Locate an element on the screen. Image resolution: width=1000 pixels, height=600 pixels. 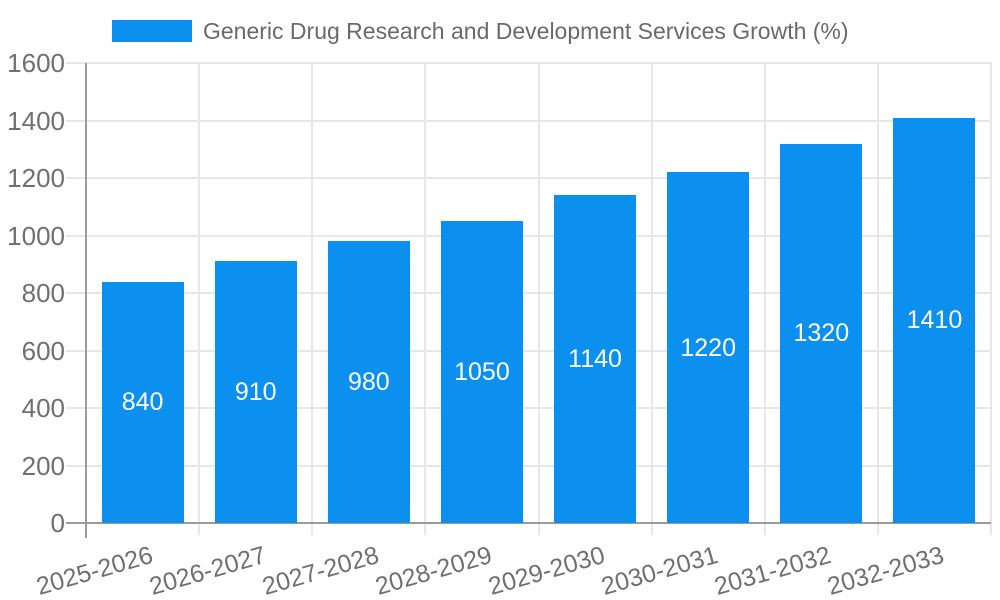
bar-value-label: 910 is located at coordinates (255, 392).